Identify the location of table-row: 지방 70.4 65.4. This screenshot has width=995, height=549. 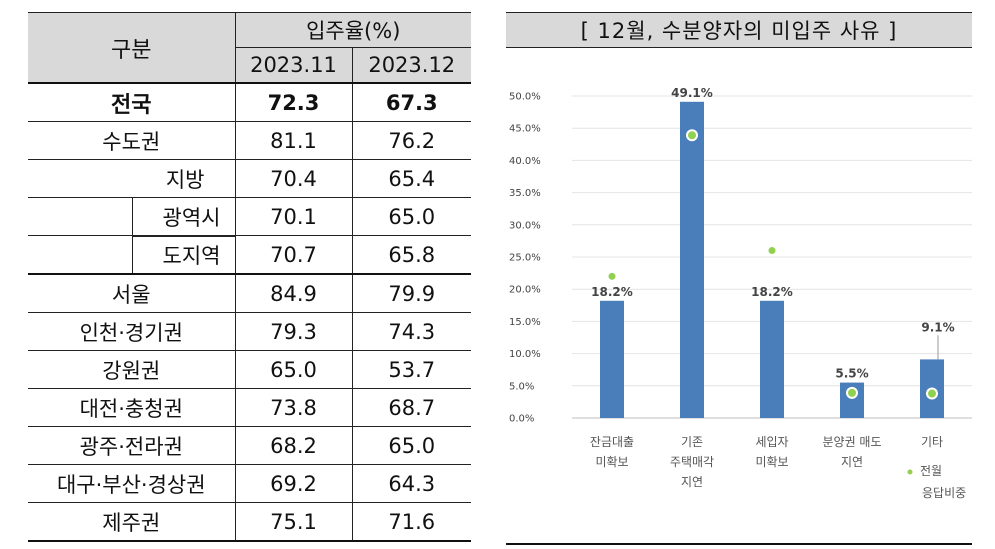
(249, 178).